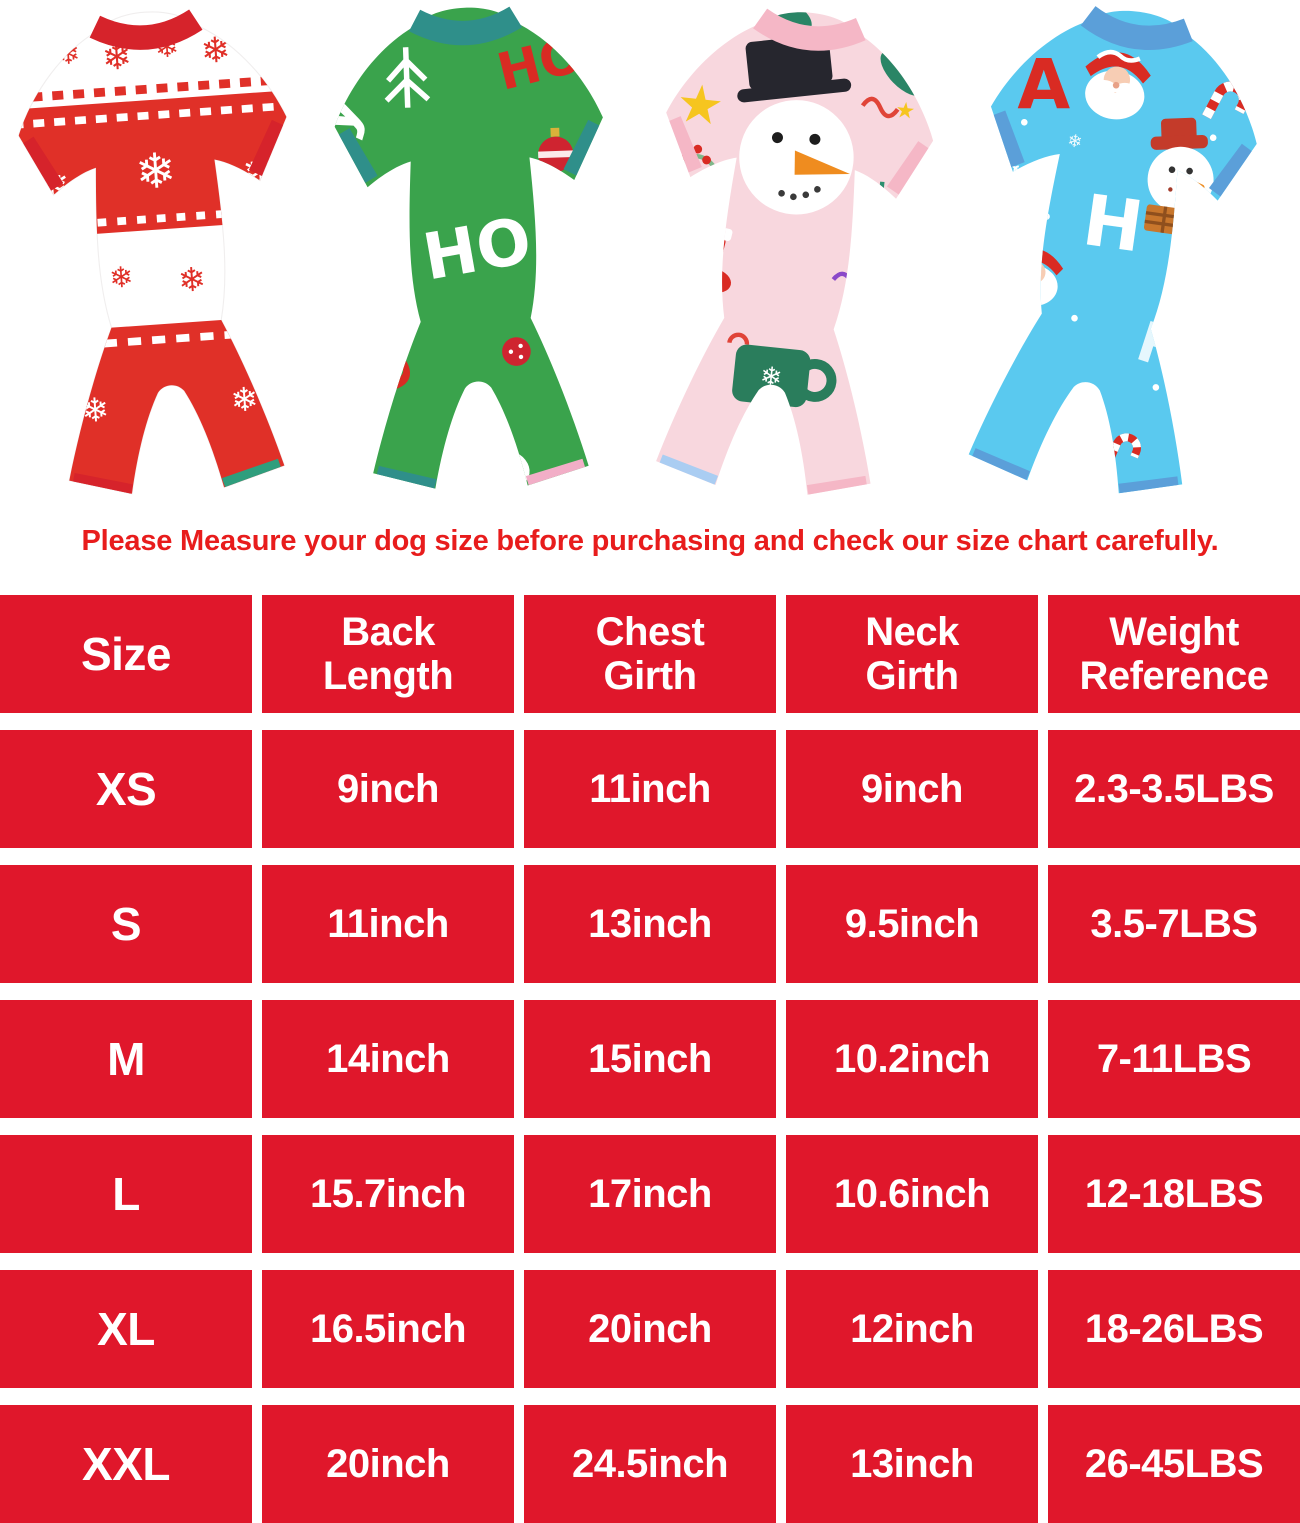 This screenshot has height=1523, width=1300. I want to click on leg-cuff-pink, so click(558, 475).